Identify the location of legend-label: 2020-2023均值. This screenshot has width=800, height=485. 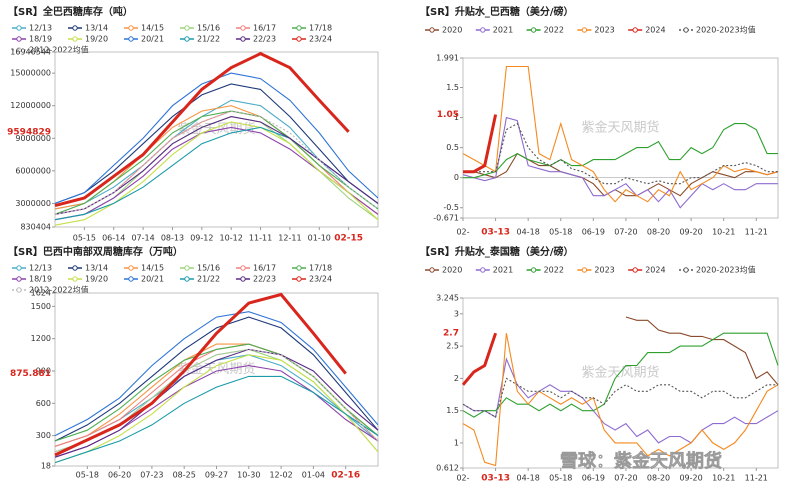
(726, 270).